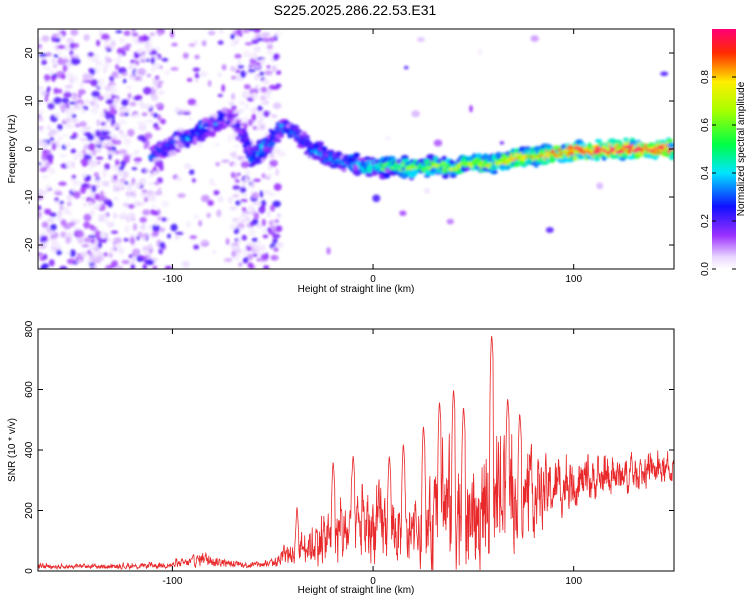  Describe the element at coordinates (724, 149) in the screenshot. I see `colorbar-gradient` at that location.